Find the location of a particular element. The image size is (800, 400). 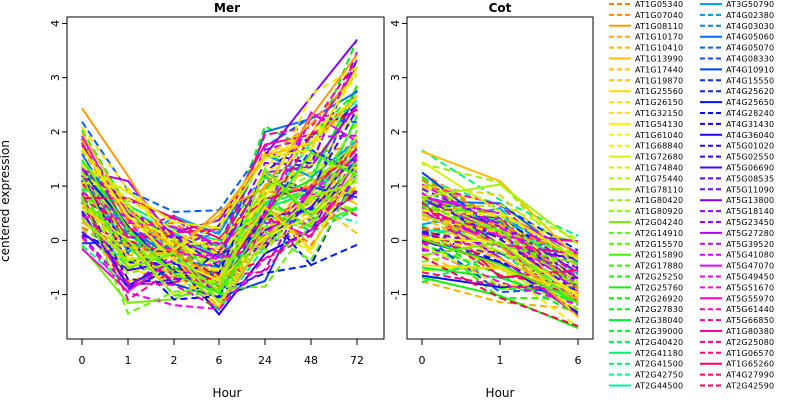

legend-label-col1-23: AT2G15890 is located at coordinates (659, 255).